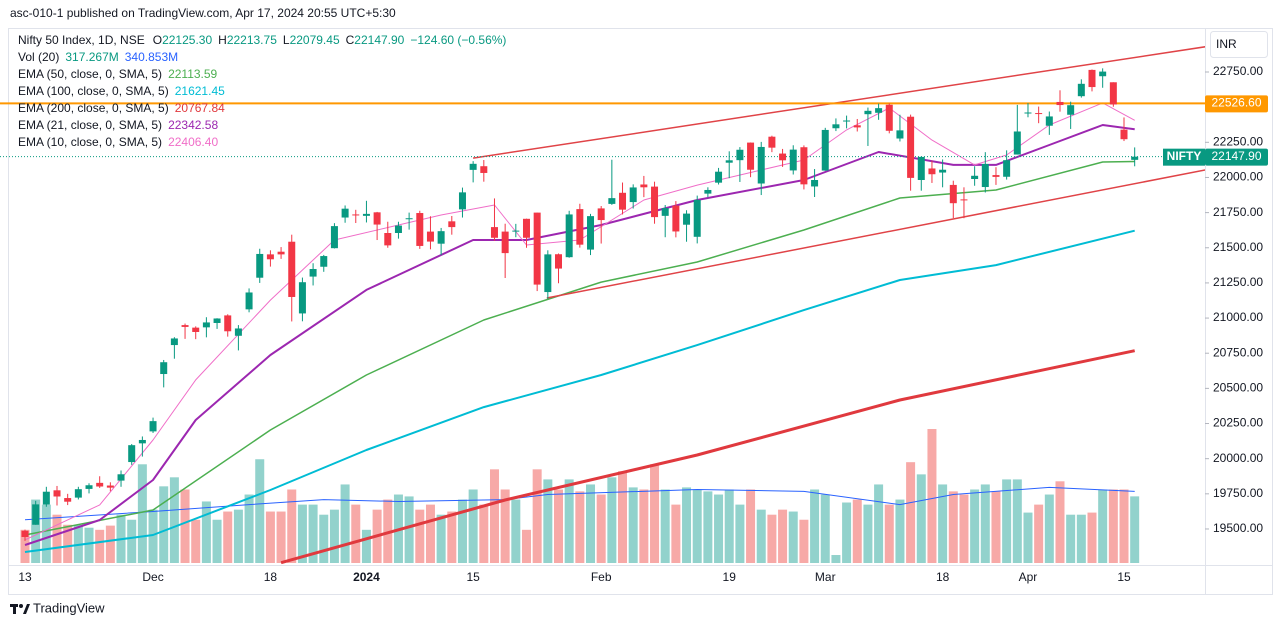  I want to click on legend-row: EMA (100, close, 0, SMA, 5) 21621.45, so click(121, 91).